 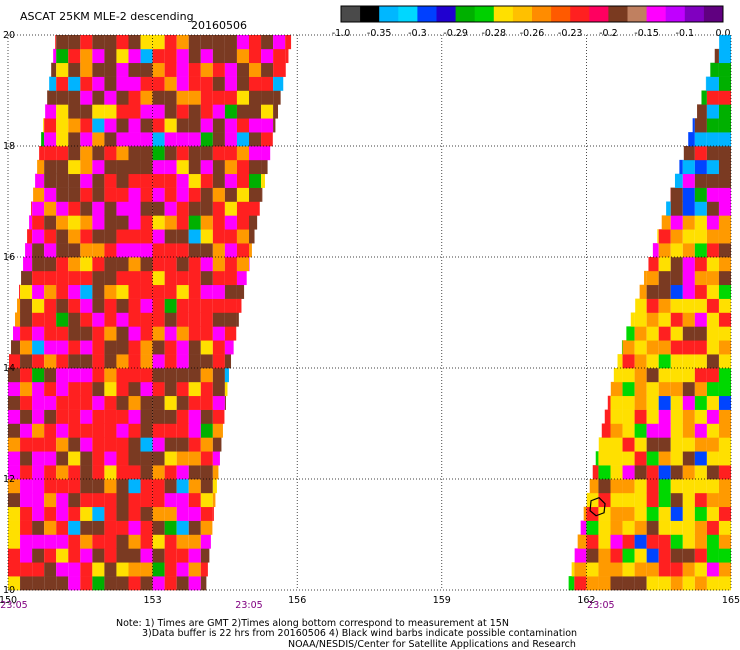 I want to click on colorbar-tick-label: -1.0, so click(x=341, y=33).